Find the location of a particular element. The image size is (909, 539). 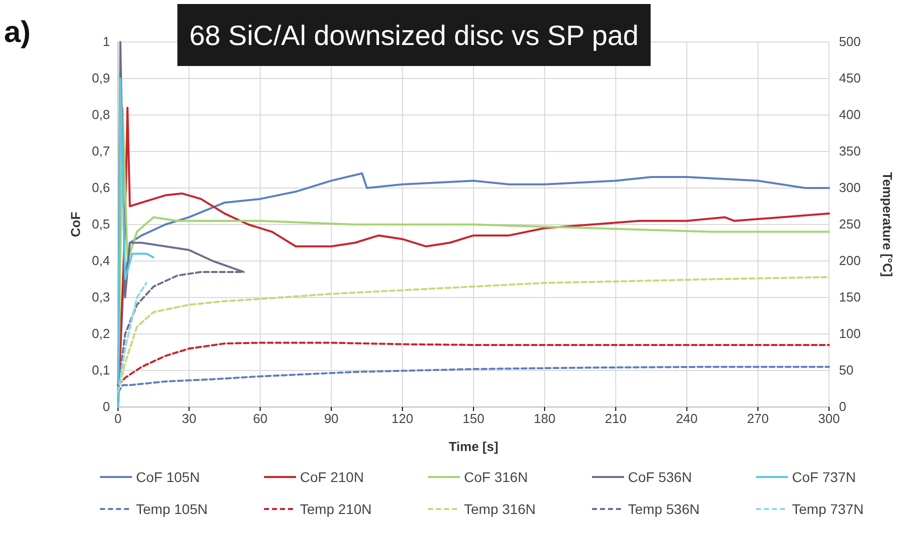

y-tick-label: 0,8 is located at coordinates (101, 114).